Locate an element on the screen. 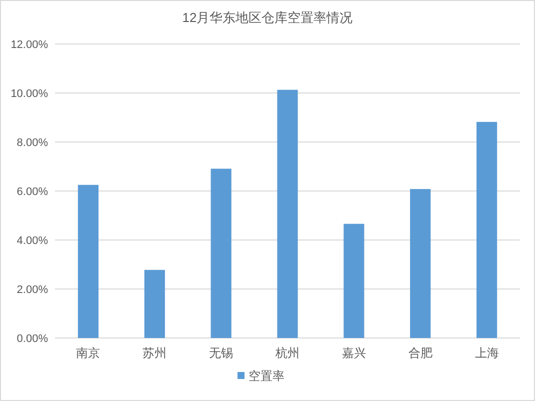 Image resolution: width=535 pixels, height=401 pixels. x-tick-label: 杭州 is located at coordinates (287, 353).